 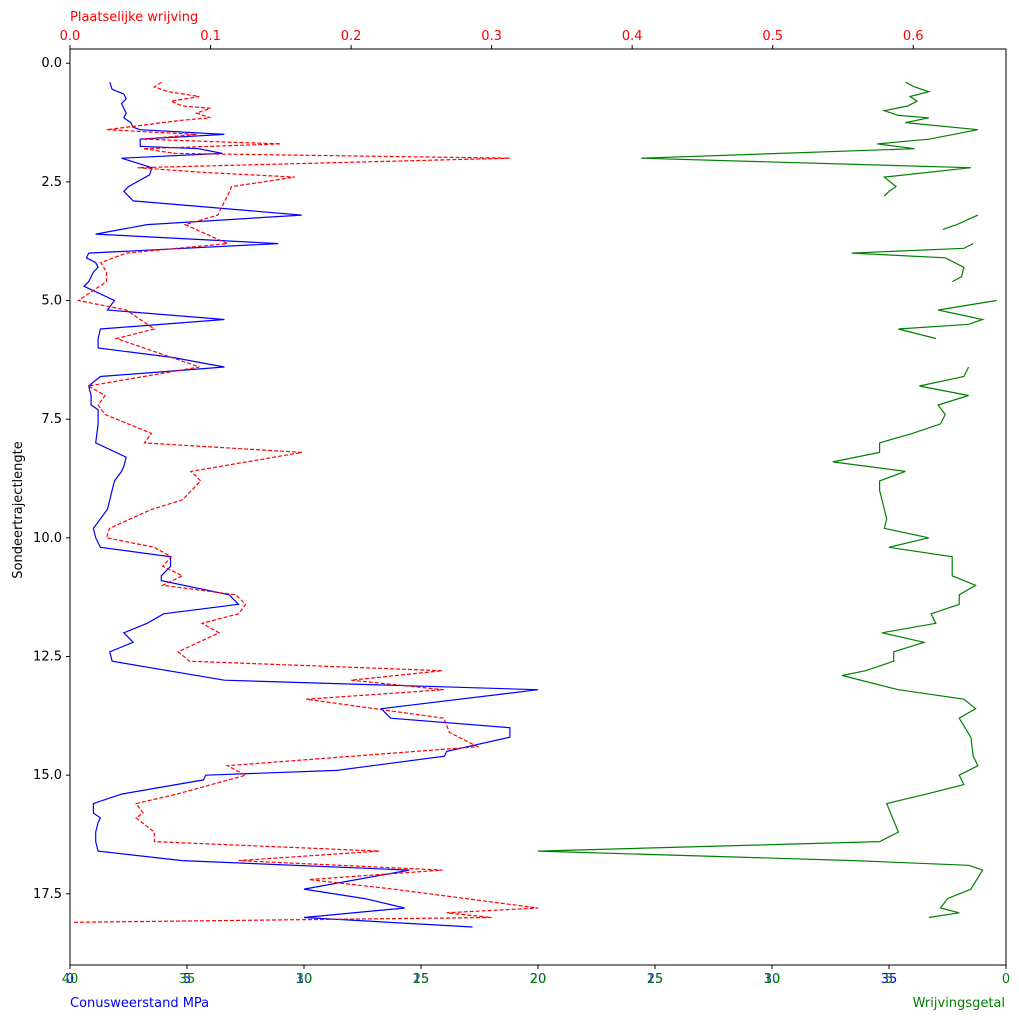 What do you see at coordinates (47, 538) in the screenshot?
I see `y-tick-label: 10.0` at bounding box center [47, 538].